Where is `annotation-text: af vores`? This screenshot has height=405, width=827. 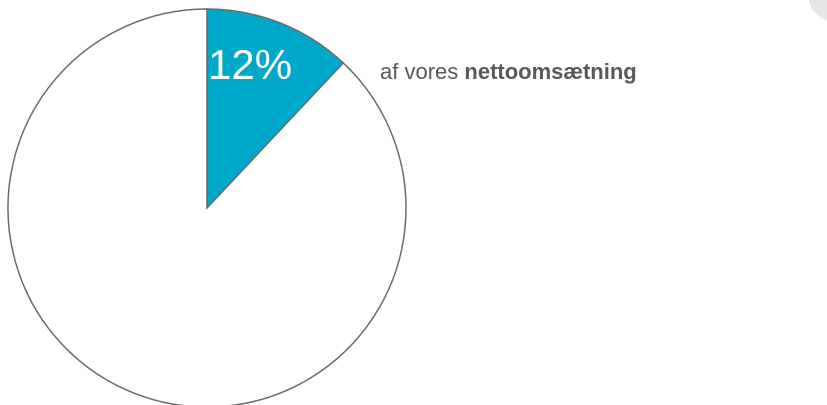 annotation-text: af vores is located at coordinates (419, 71).